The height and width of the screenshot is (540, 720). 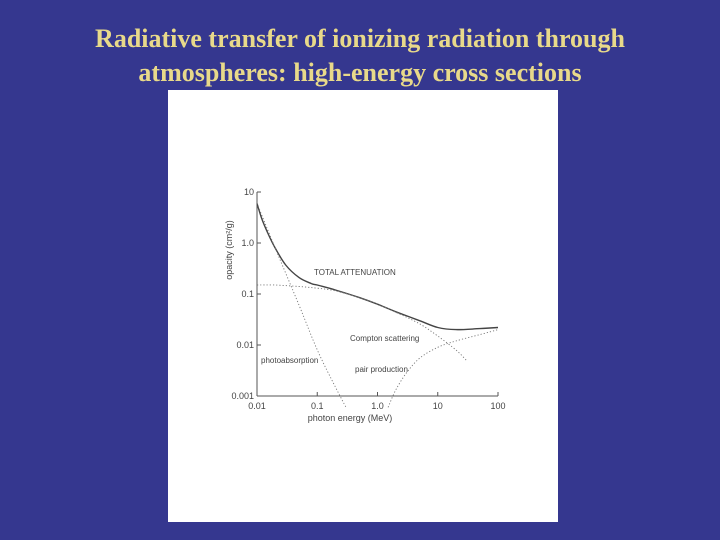 I want to click on y-tick-label: 10, so click(x=249, y=192).